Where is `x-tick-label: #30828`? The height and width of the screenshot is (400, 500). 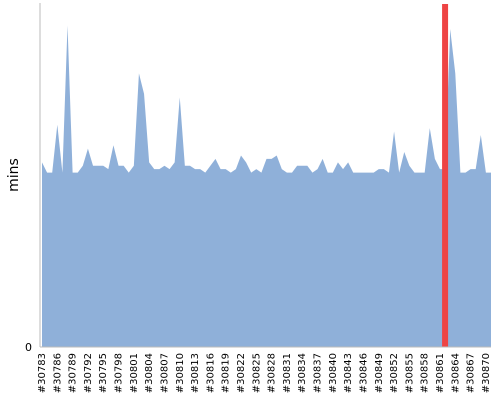
x-tick-label: #30828 is located at coordinates (272, 373).